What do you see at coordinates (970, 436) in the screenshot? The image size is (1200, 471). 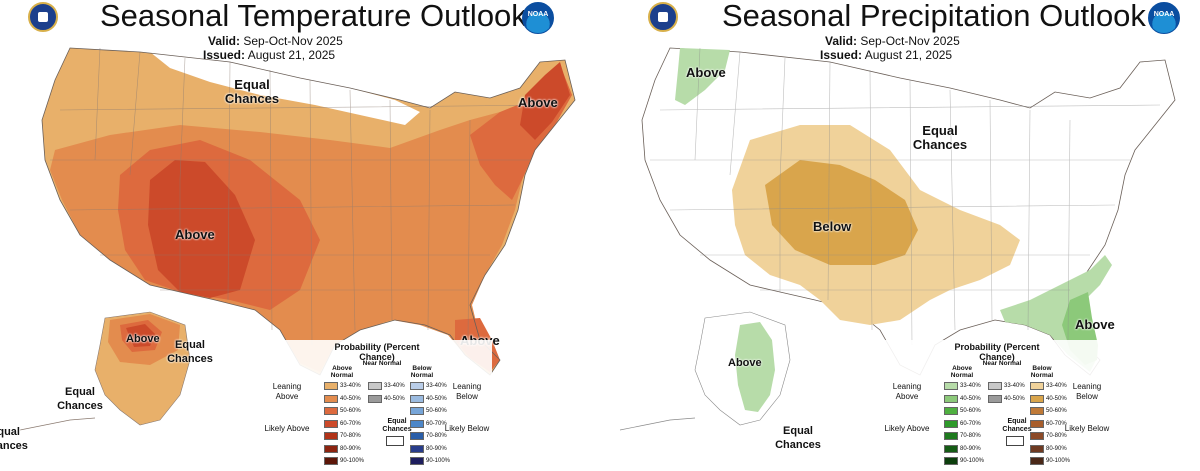 I see `legend-above-range: 70-80%` at bounding box center [970, 436].